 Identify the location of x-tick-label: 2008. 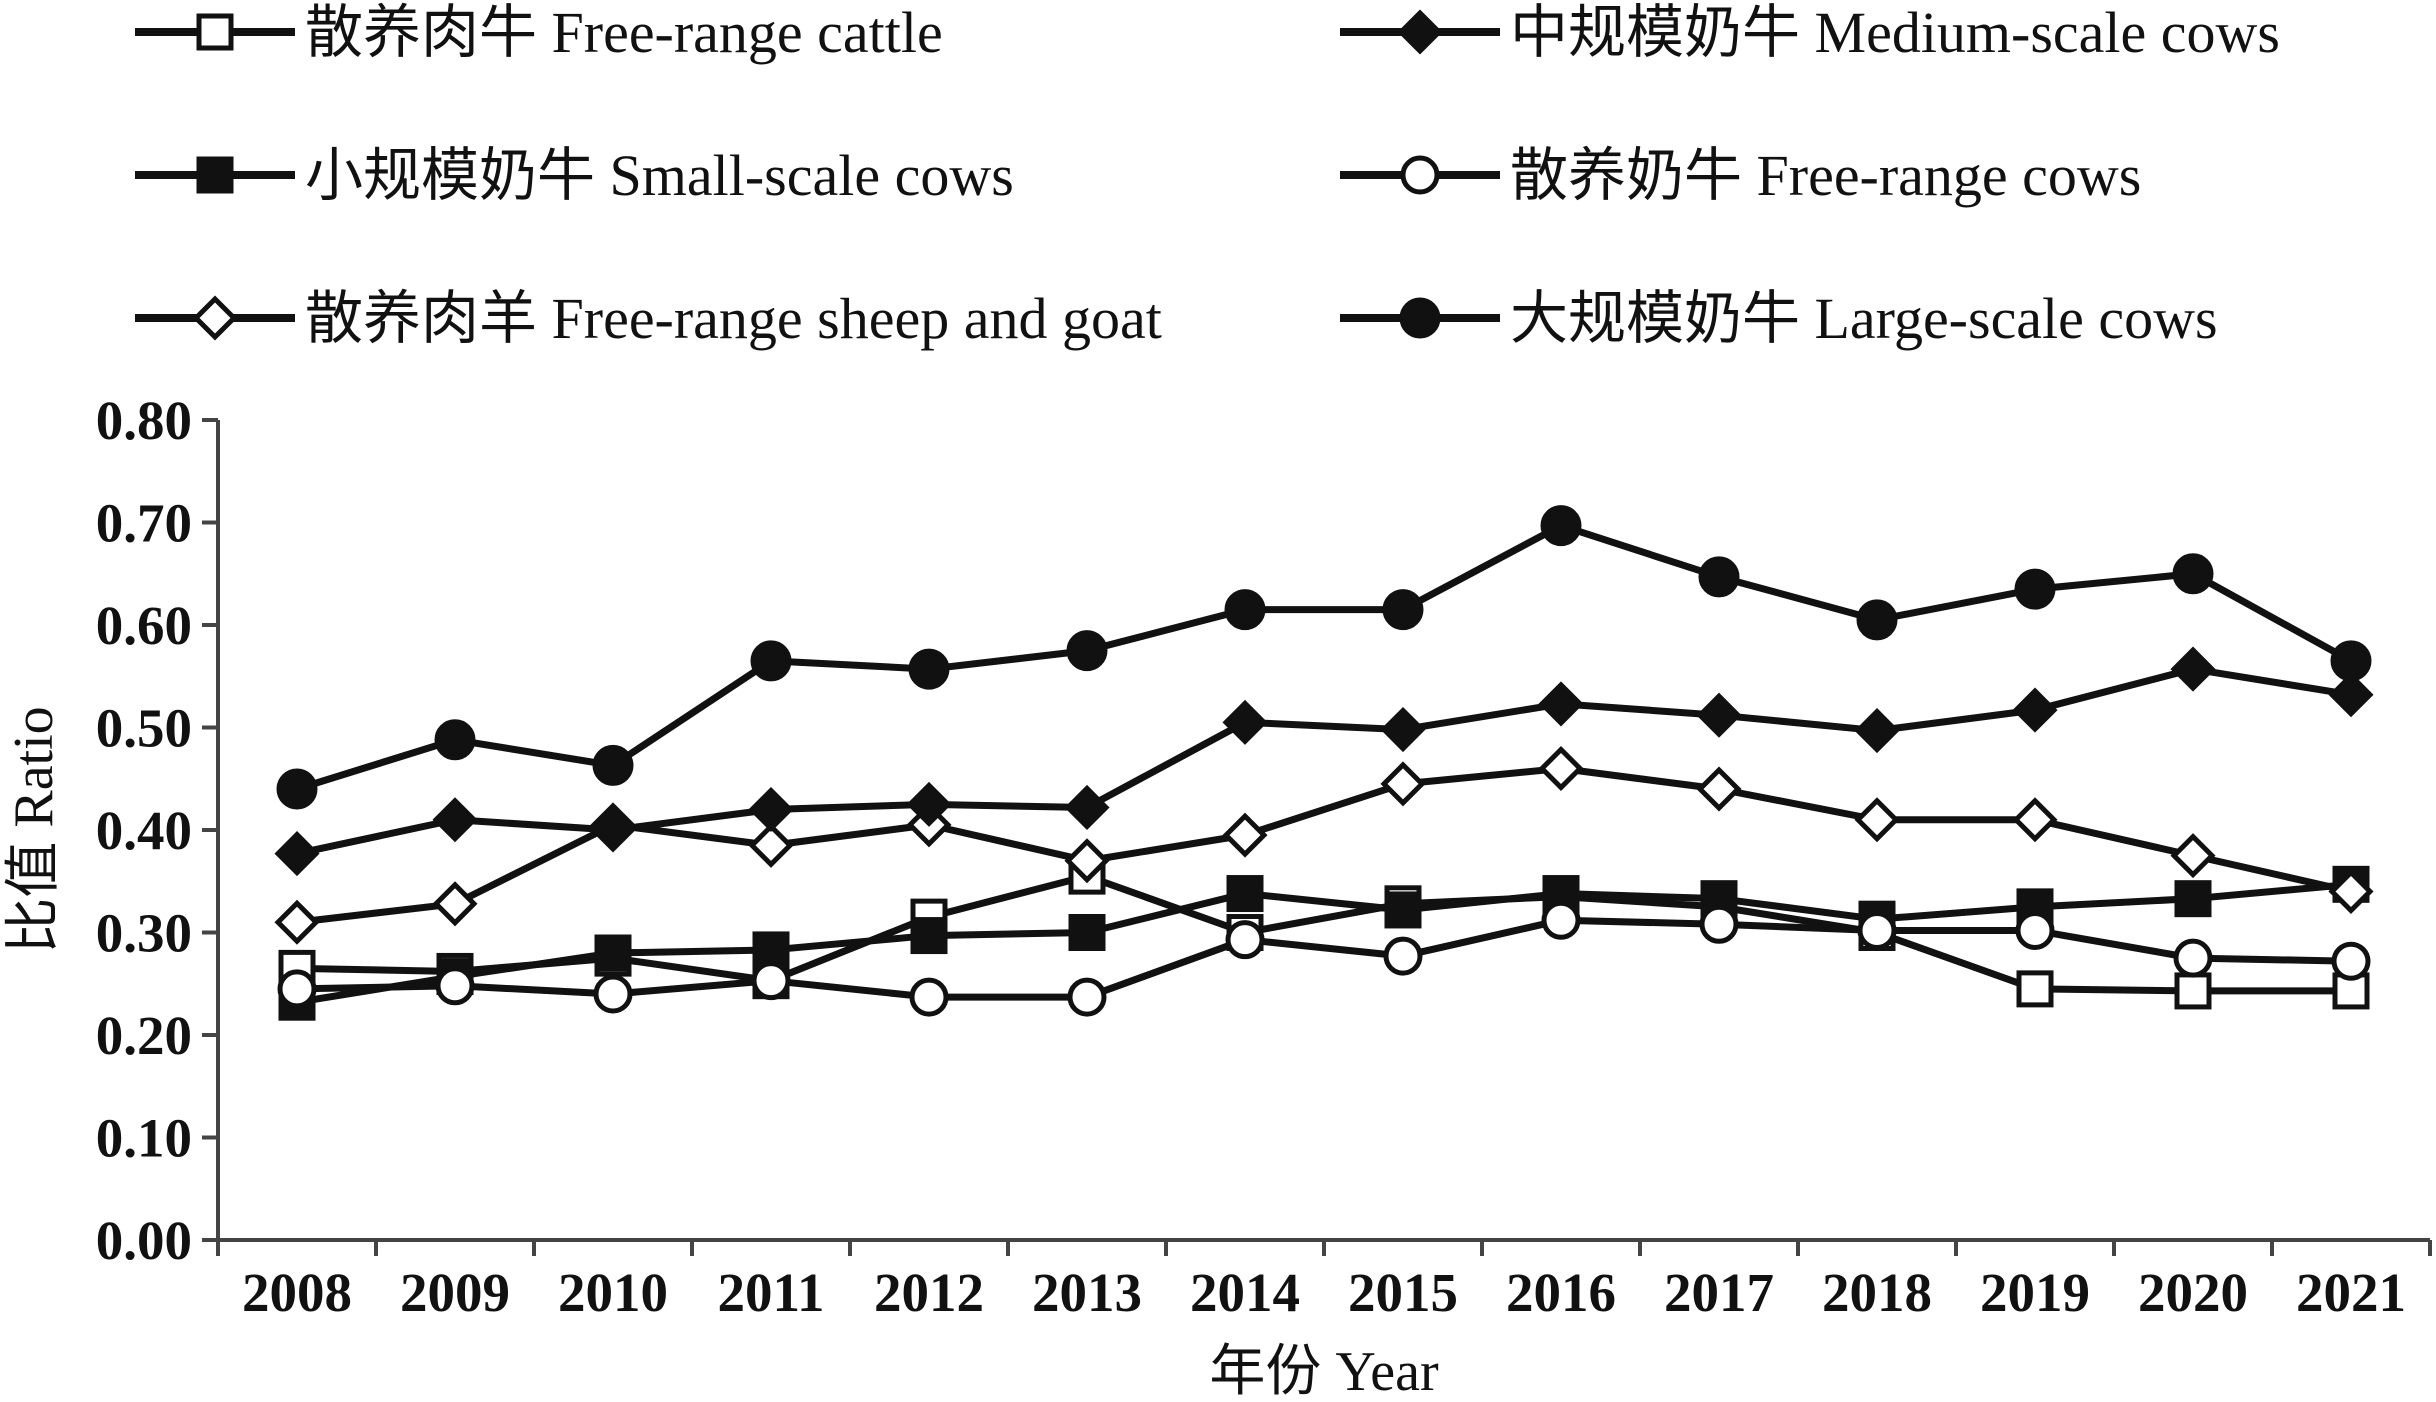
(297, 1292).